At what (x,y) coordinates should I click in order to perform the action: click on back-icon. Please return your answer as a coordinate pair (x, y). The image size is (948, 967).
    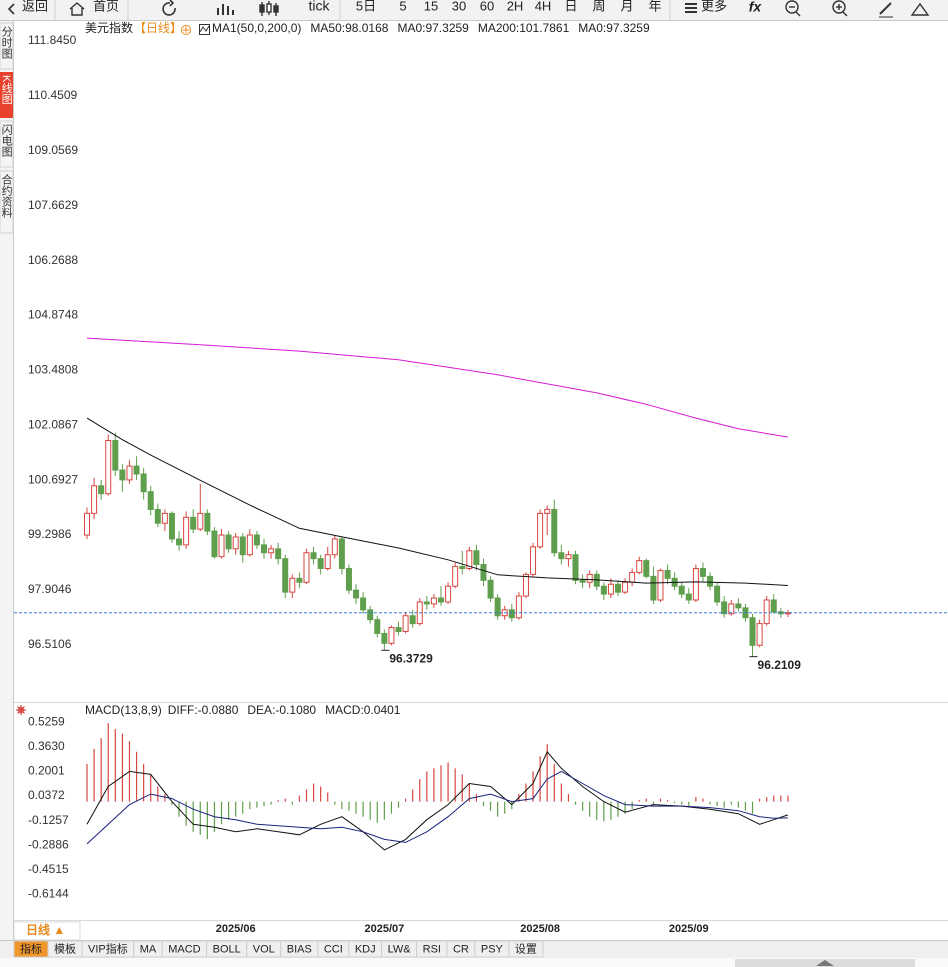
    Looking at the image, I should click on (11, 9).